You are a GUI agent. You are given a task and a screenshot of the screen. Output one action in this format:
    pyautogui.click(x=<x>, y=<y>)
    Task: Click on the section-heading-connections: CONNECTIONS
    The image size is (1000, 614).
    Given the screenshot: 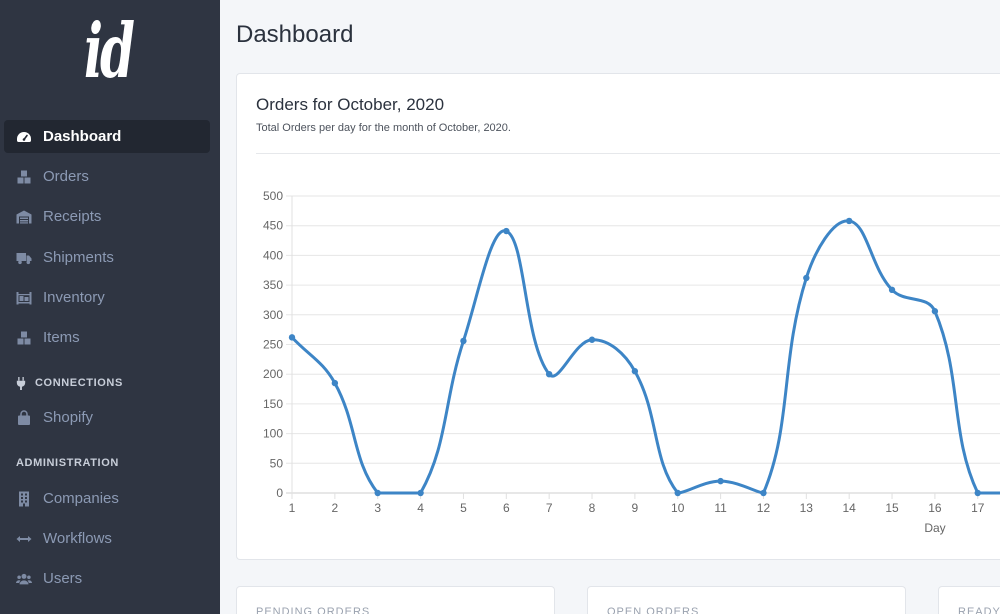 What is the action you would take?
    pyautogui.click(x=69, y=383)
    